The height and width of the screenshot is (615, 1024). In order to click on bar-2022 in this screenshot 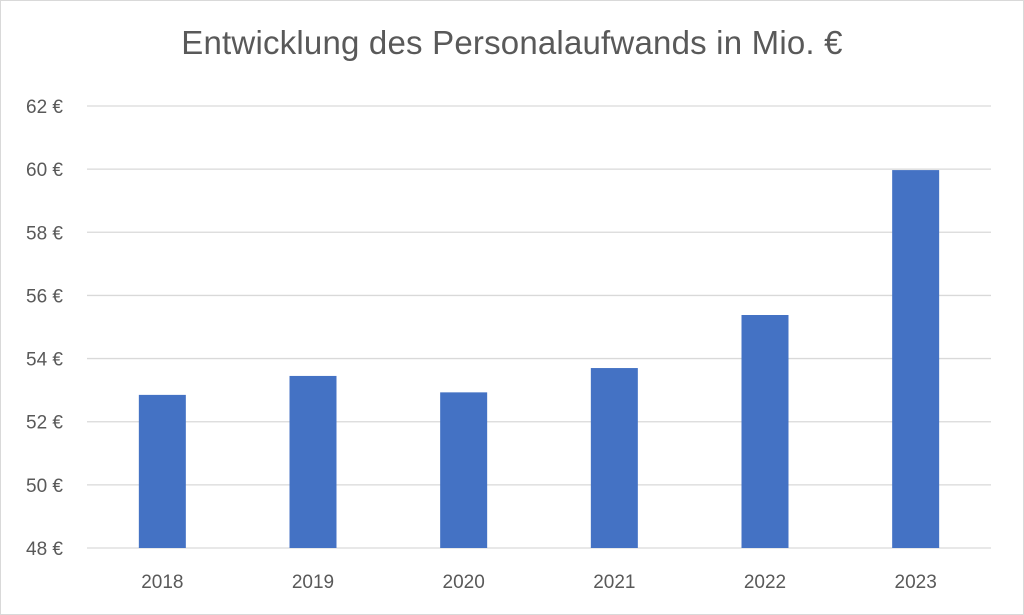, I will do `click(765, 431)`.